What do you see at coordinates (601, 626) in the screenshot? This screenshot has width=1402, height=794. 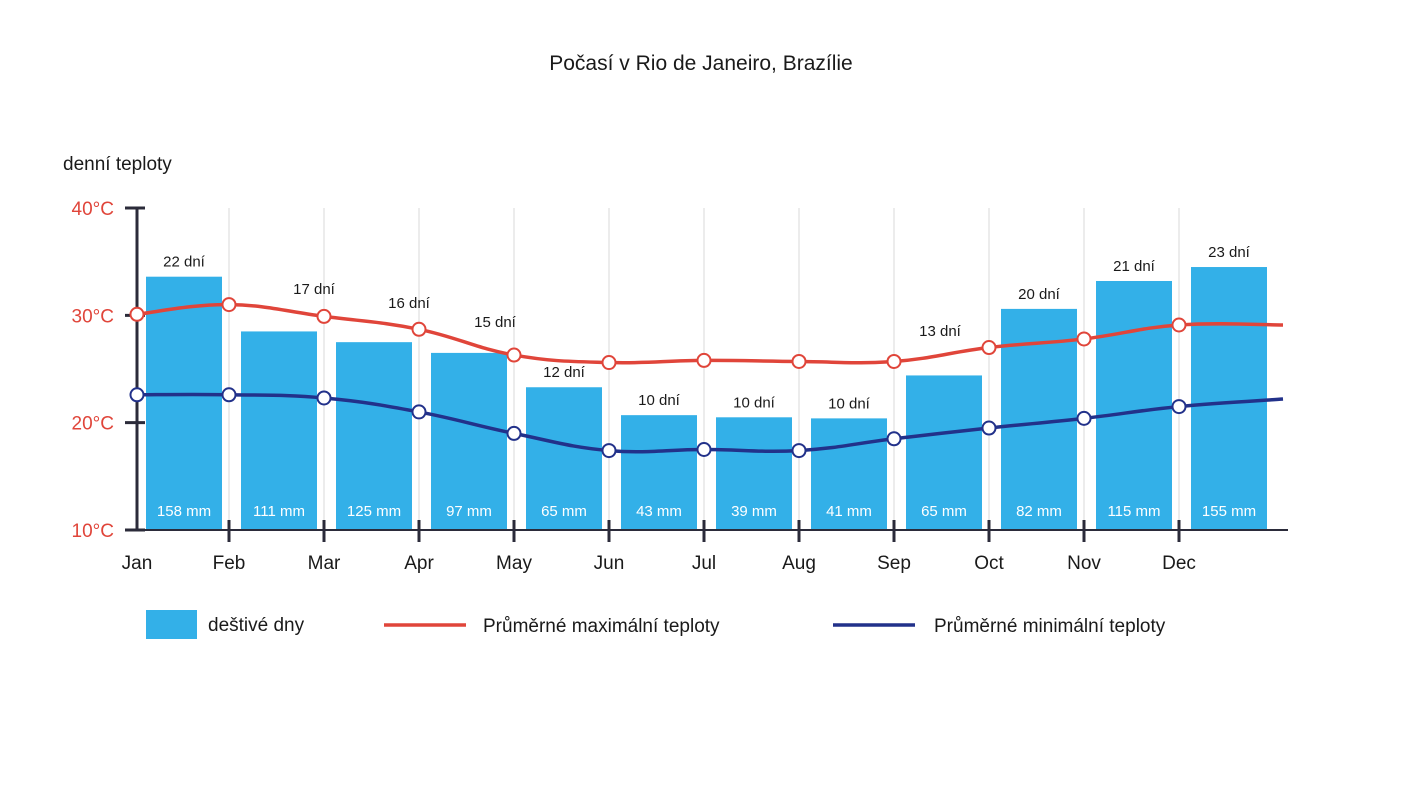 I see `legend-label-max-temp: Průměrné maximální teploty` at bounding box center [601, 626].